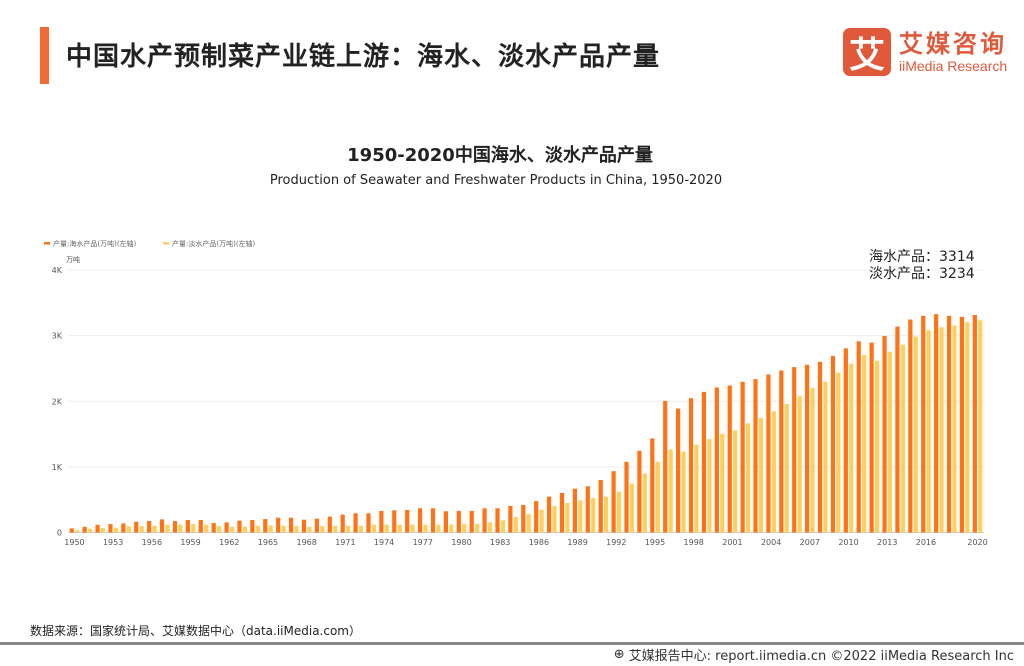 Image resolution: width=1024 pixels, height=666 pixels. What do you see at coordinates (848, 542) in the screenshot?
I see `x-tick-label: 2010` at bounding box center [848, 542].